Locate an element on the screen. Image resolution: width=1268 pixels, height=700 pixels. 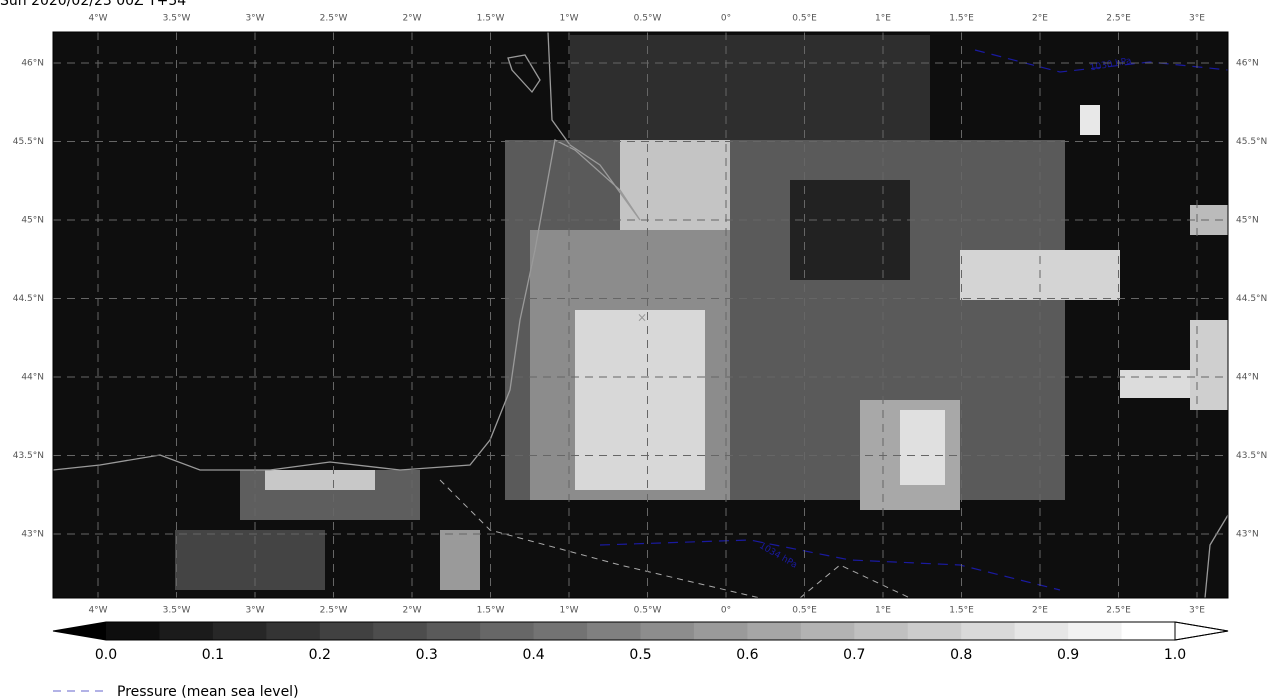
colorbar-label: 0.4 is located at coordinates (533, 655).